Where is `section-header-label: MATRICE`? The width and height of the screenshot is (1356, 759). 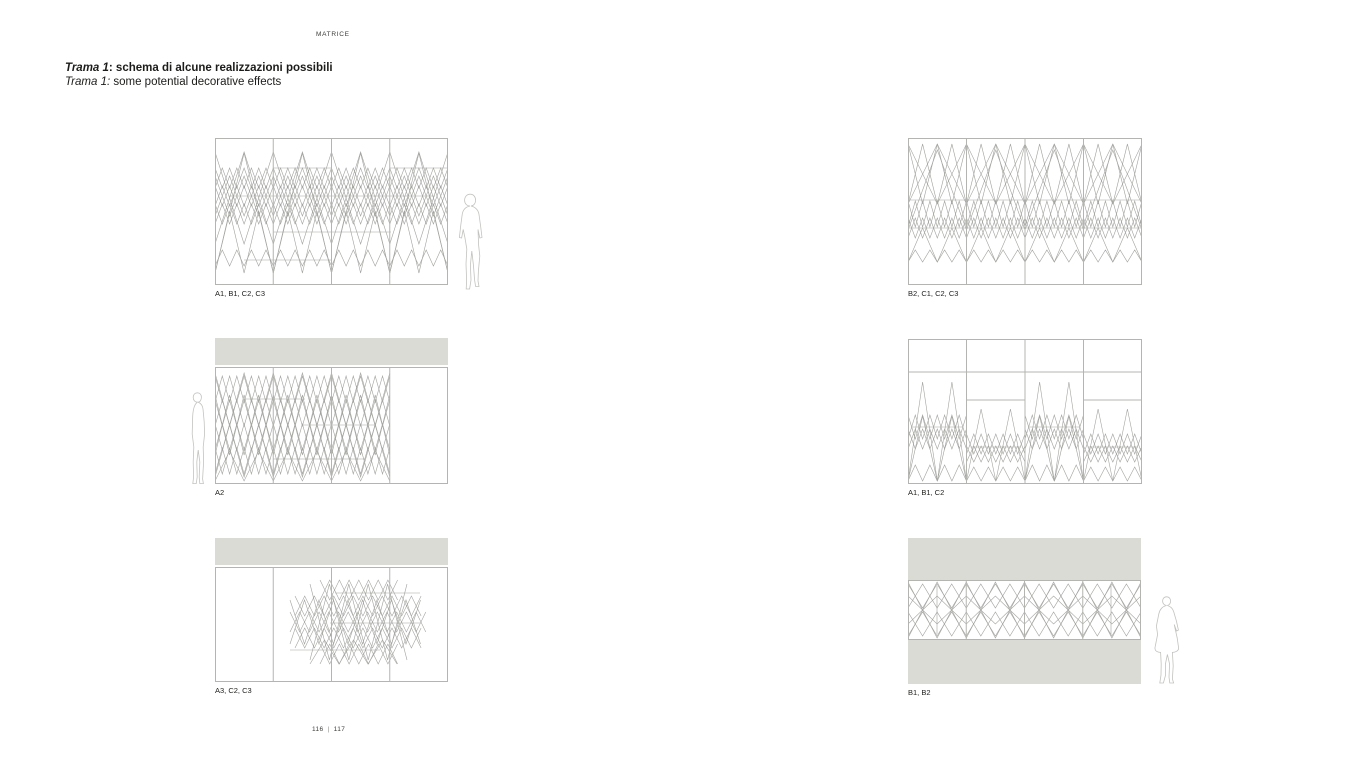
section-header-label: MATRICE is located at coordinates (333, 34).